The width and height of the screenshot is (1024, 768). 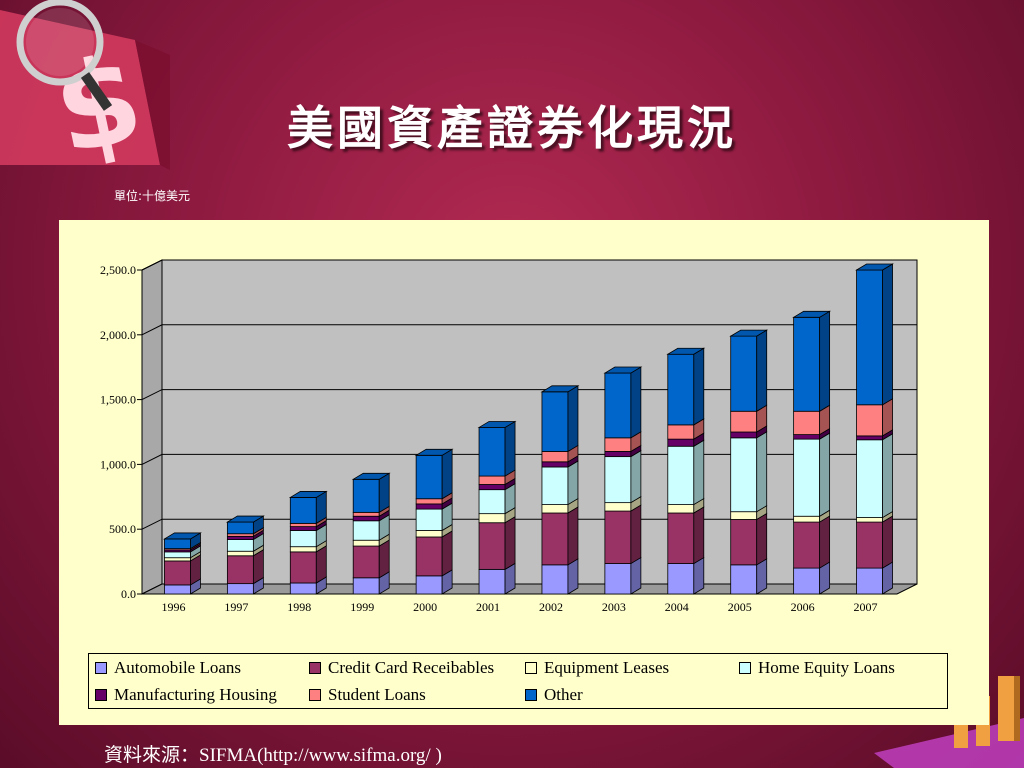 What do you see at coordinates (677, 607) in the screenshot?
I see `x-tick-label: 2004` at bounding box center [677, 607].